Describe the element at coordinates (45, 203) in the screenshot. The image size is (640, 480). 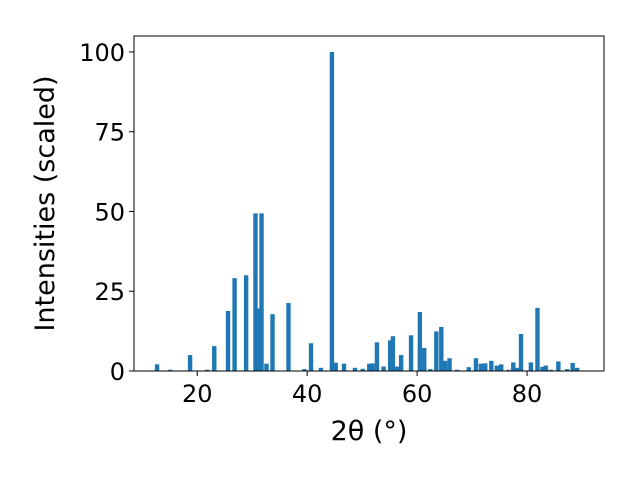
I see `y-axis-label: Intensities (scaled)` at that location.